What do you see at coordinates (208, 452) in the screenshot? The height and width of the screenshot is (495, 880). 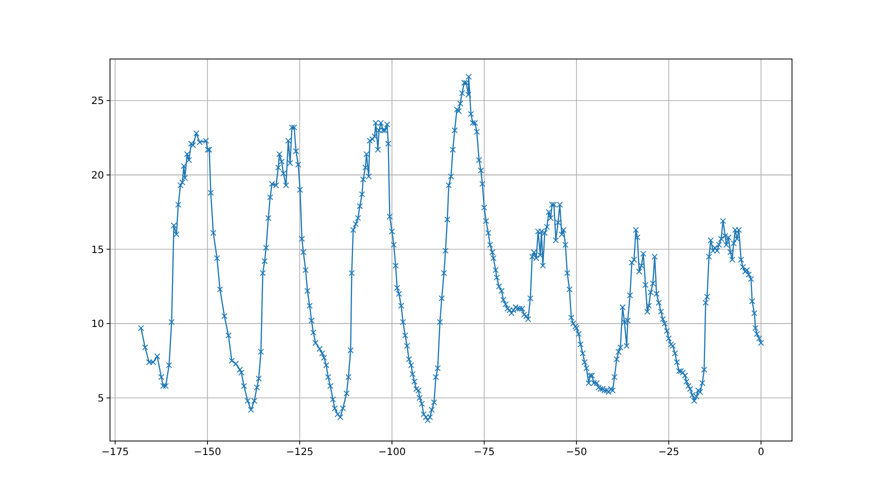 I see `x-tick-label: −150` at bounding box center [208, 452].